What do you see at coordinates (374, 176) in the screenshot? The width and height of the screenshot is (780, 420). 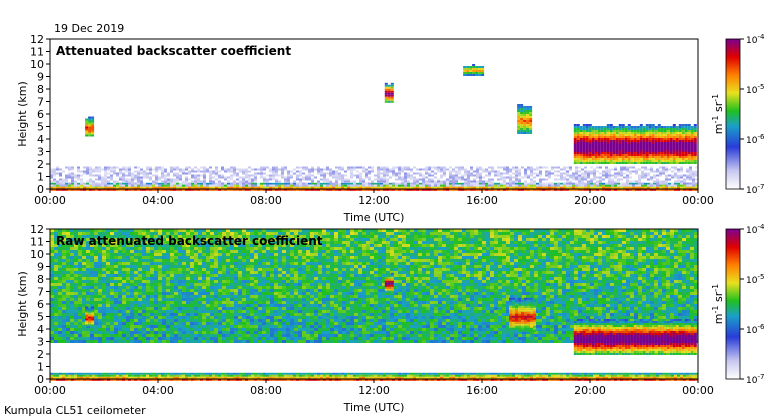 I see `feature-aerosol-haze` at bounding box center [374, 176].